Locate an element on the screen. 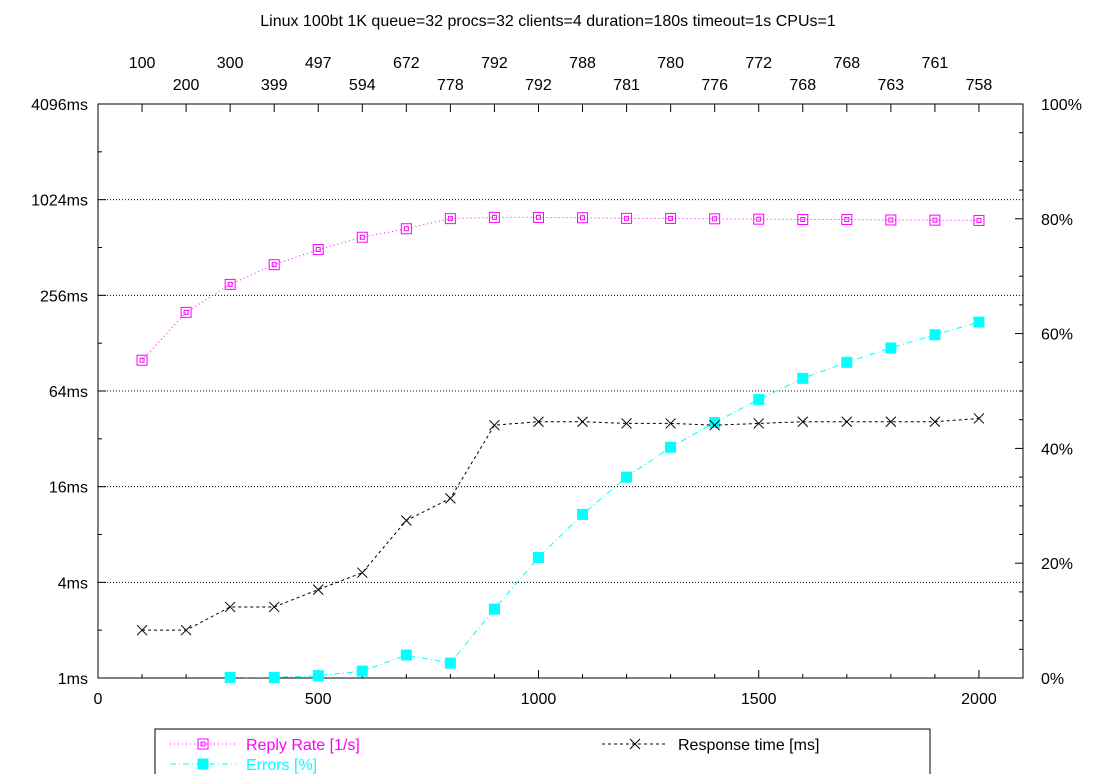 The image size is (1096, 774). y-right-tick-label: 40% is located at coordinates (1057, 449).